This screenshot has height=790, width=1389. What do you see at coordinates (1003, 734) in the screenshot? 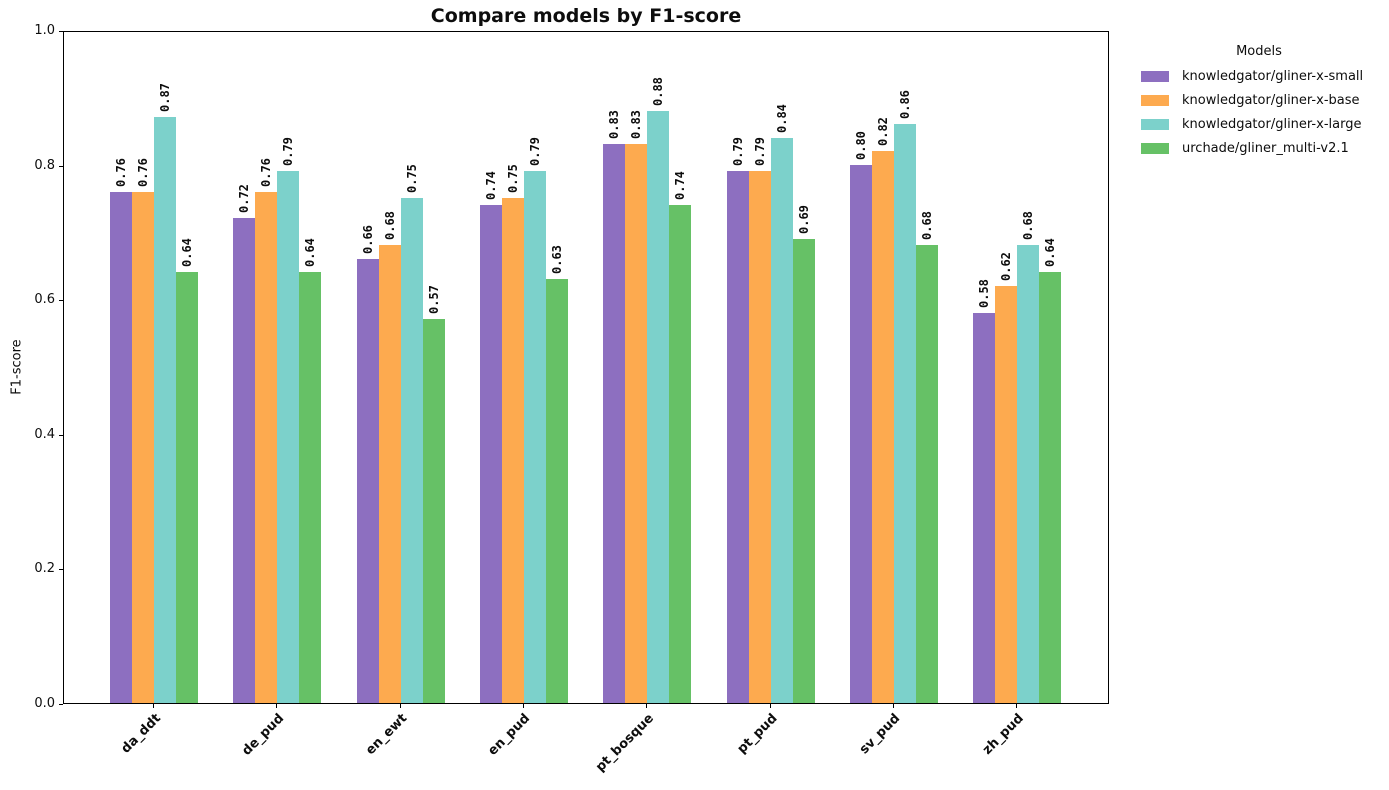
I see `x-tick-label: zh_pud` at bounding box center [1003, 734].